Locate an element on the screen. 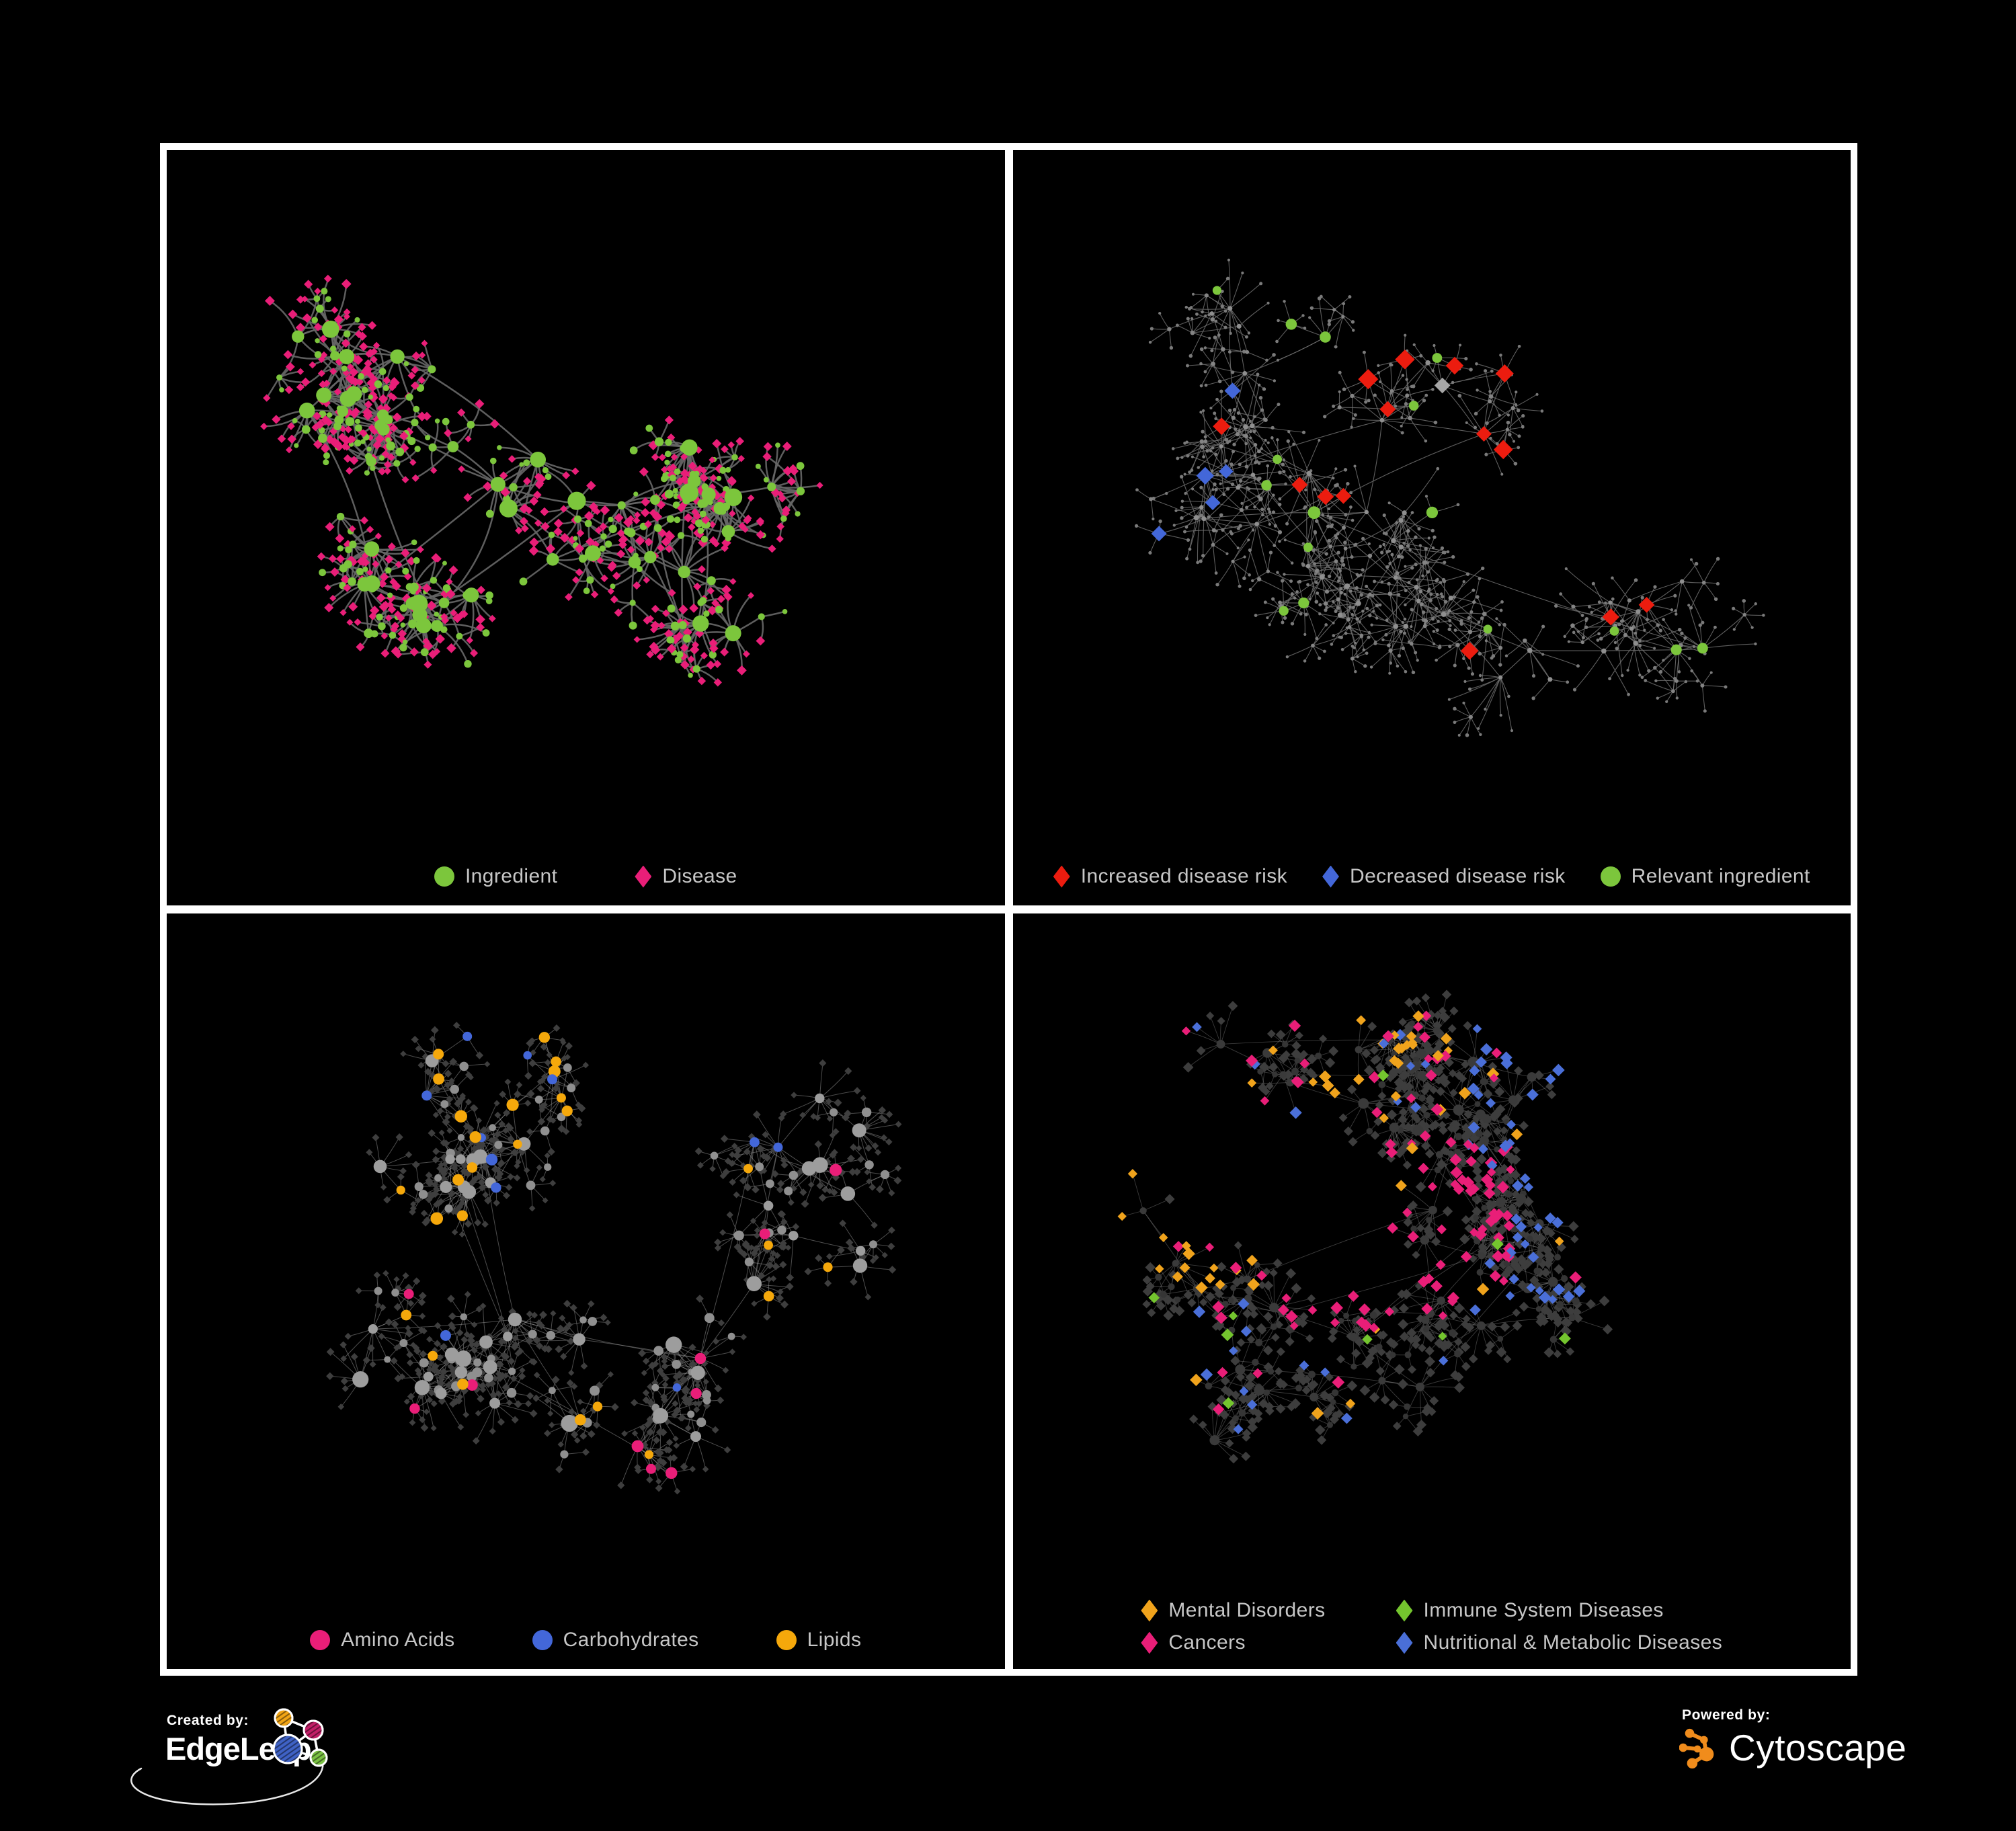 The width and height of the screenshot is (2016, 1831). immune-diseases-diamond-marker-icon is located at coordinates (1404, 1610).